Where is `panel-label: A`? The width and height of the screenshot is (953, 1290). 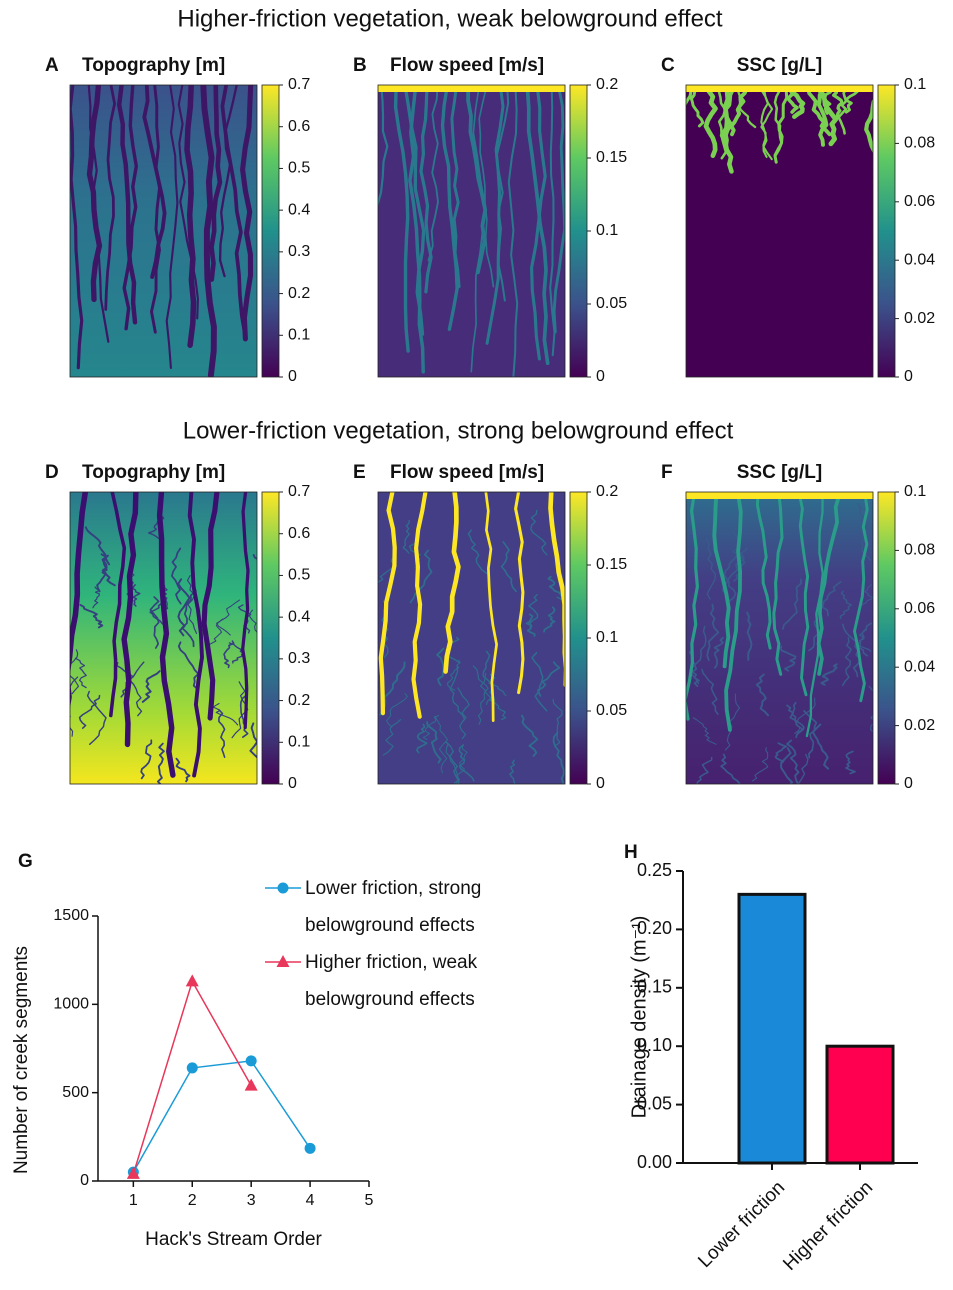 panel-label: A is located at coordinates (52, 65).